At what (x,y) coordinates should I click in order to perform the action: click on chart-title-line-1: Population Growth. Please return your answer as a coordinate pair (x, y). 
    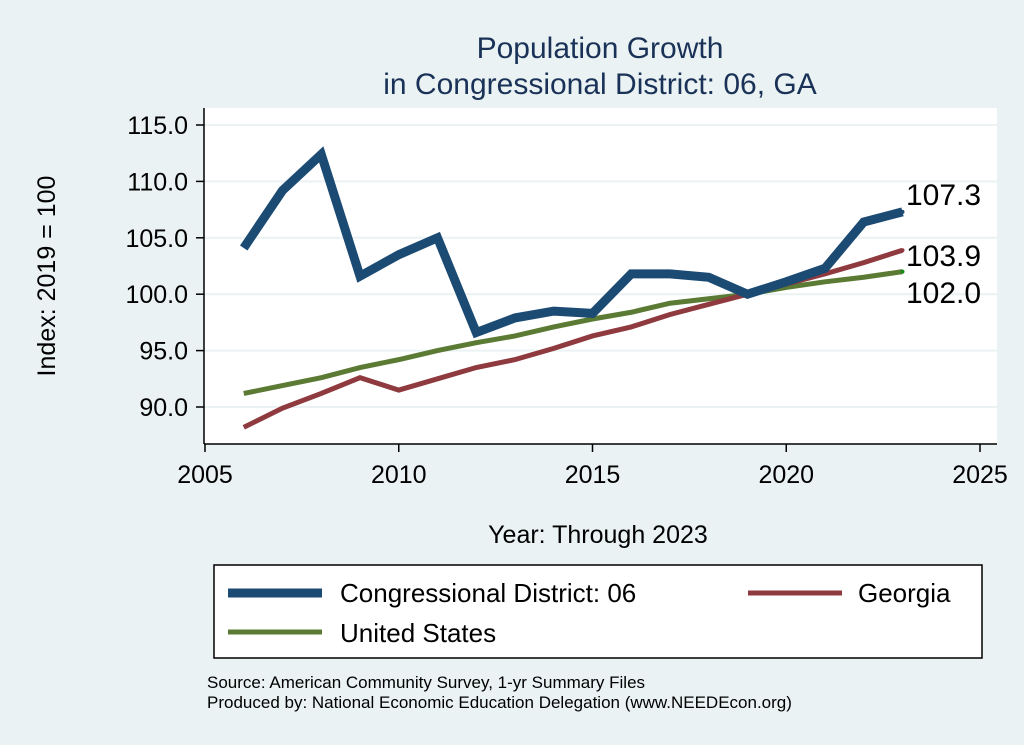
    Looking at the image, I should click on (600, 48).